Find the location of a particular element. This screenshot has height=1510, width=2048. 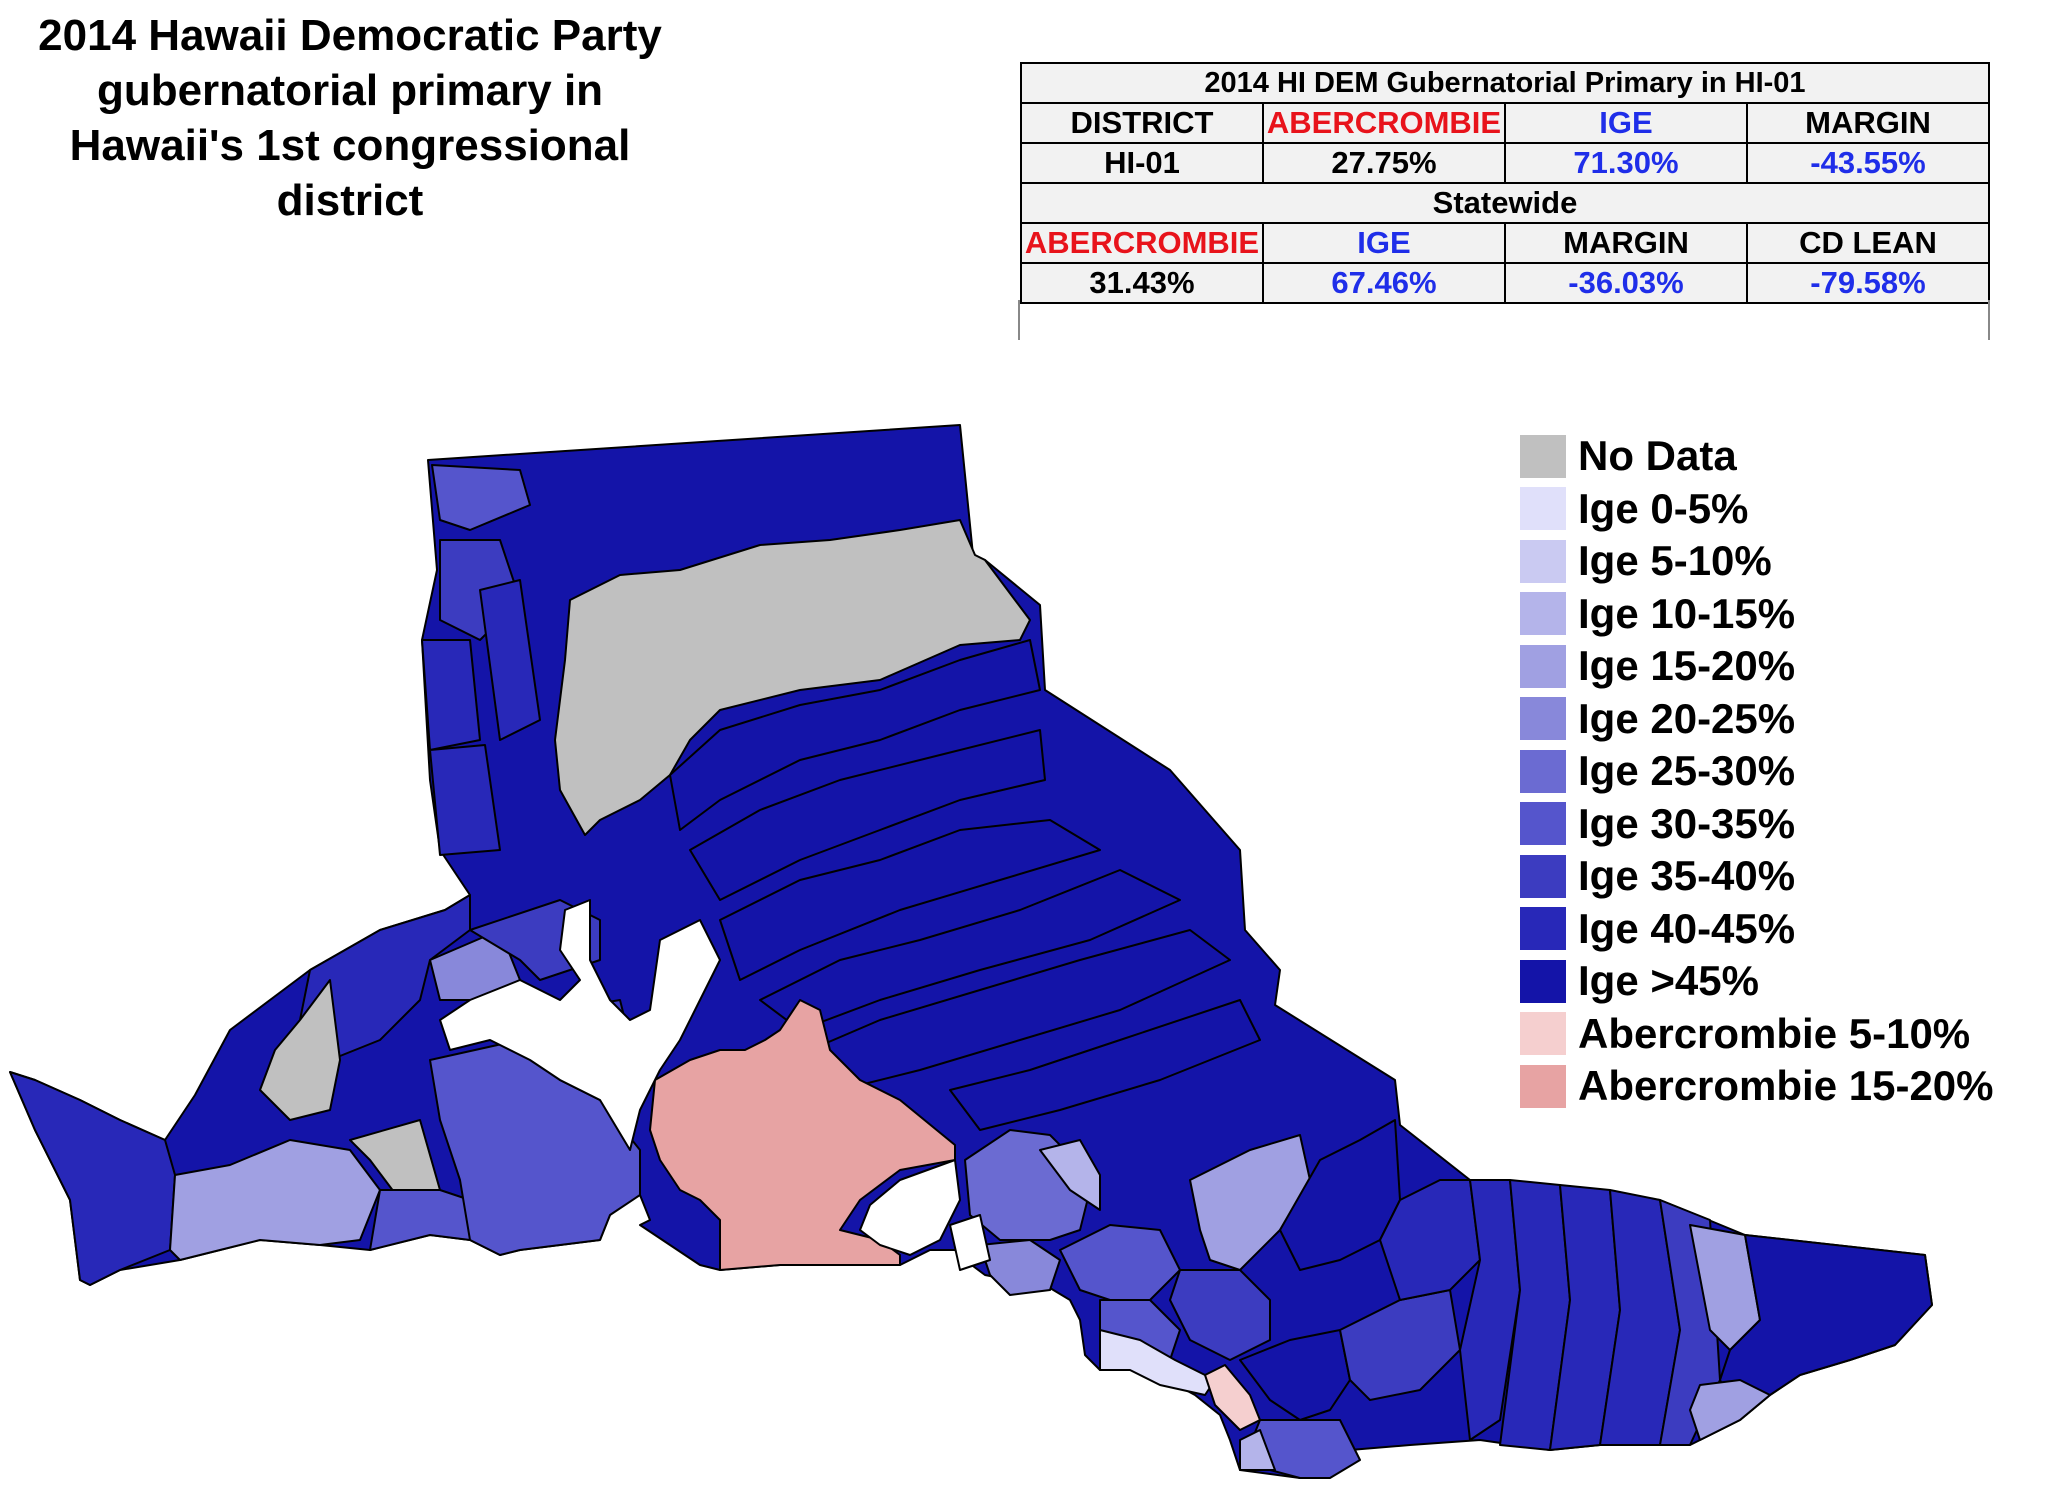

title-line-2: gubernatorial primary in is located at coordinates (350, 90).